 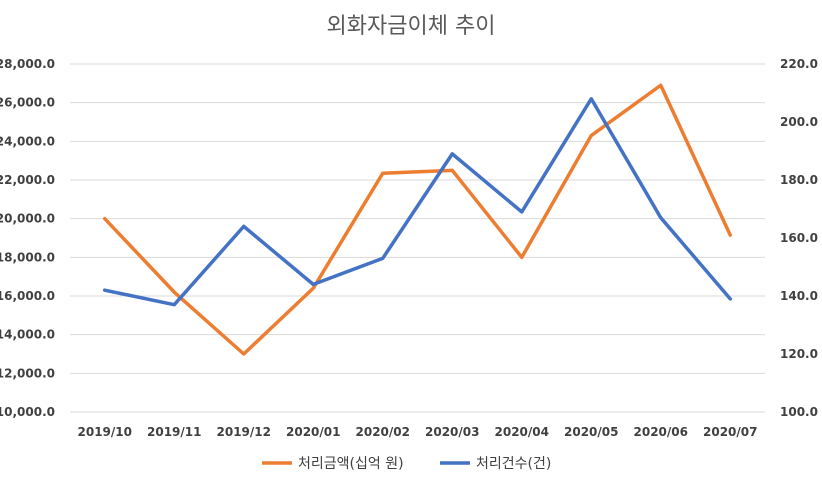 I want to click on chart-title: 외화자금이체 추이, so click(x=411, y=26).